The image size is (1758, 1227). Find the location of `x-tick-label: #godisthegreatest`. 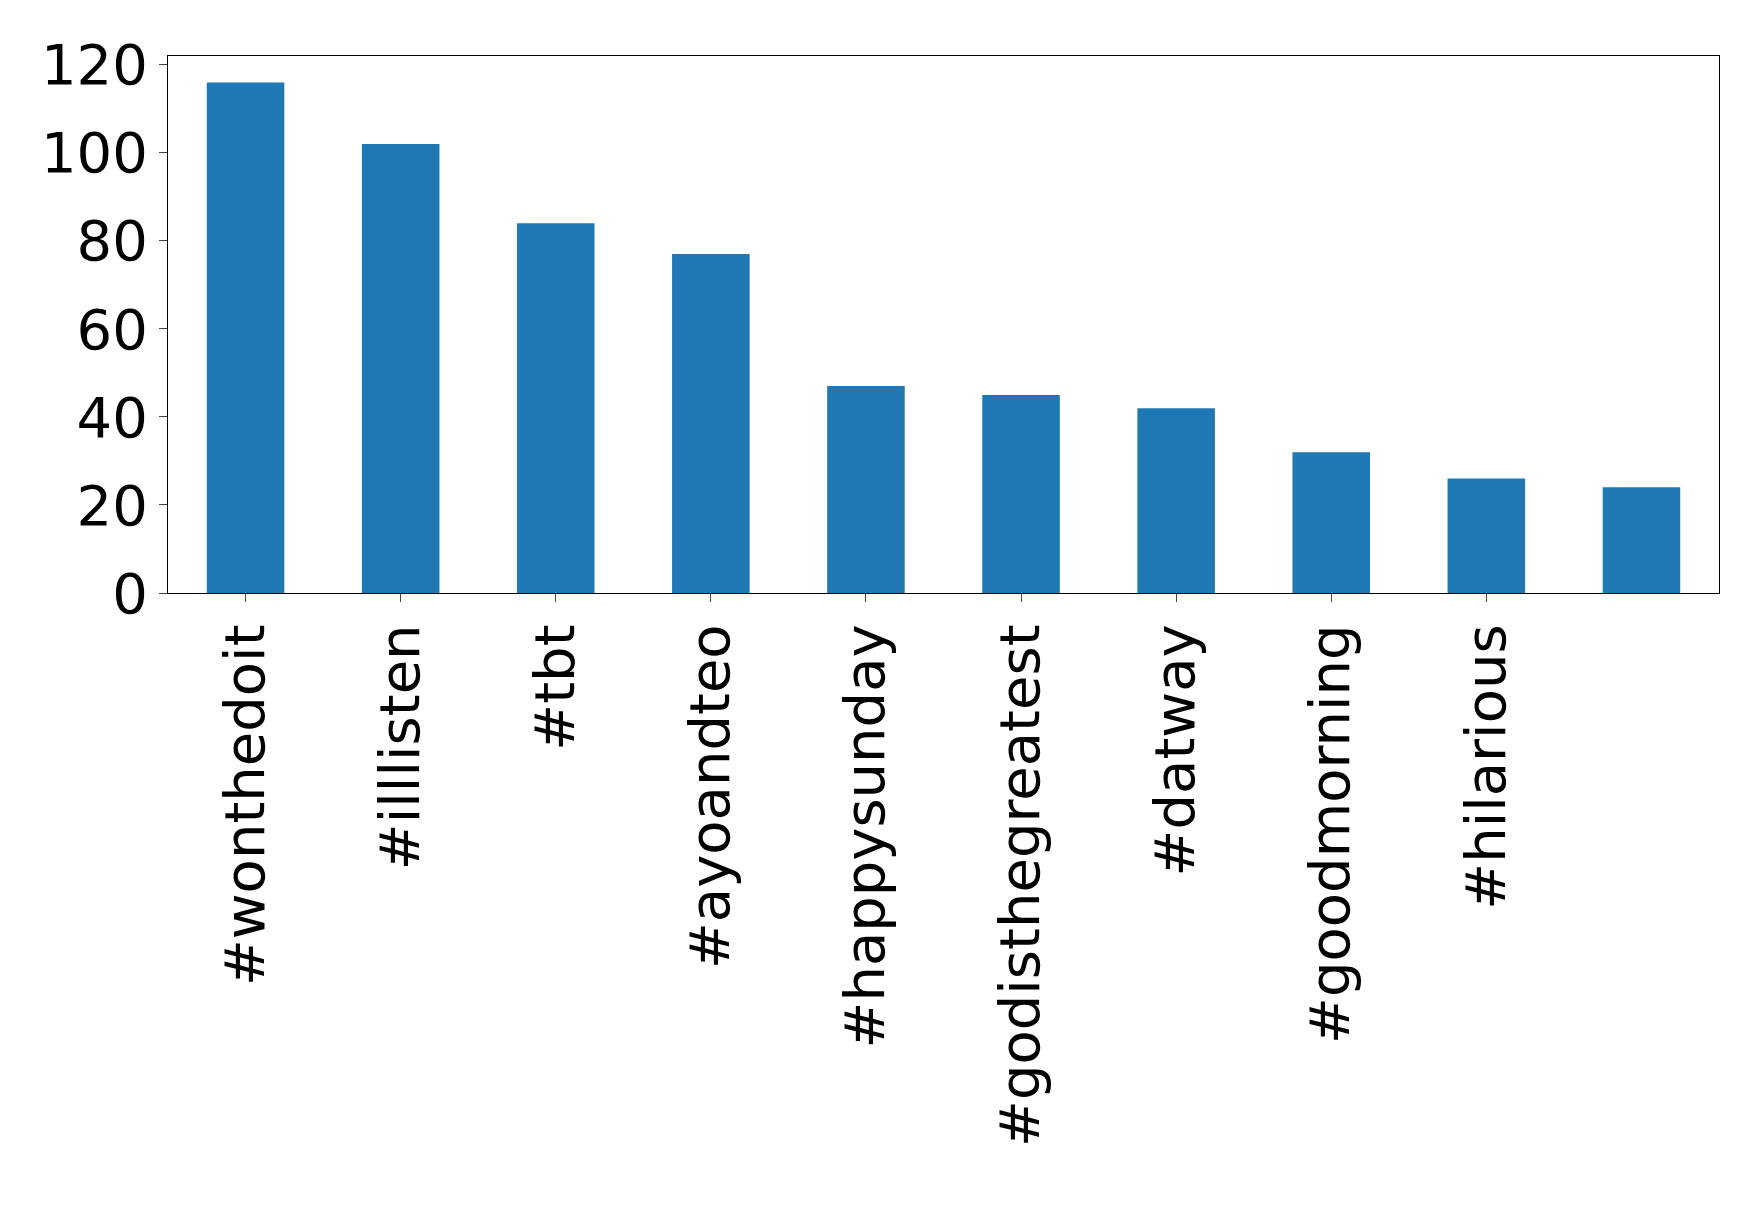

x-tick-label: #godisthegreatest is located at coordinates (1020, 885).